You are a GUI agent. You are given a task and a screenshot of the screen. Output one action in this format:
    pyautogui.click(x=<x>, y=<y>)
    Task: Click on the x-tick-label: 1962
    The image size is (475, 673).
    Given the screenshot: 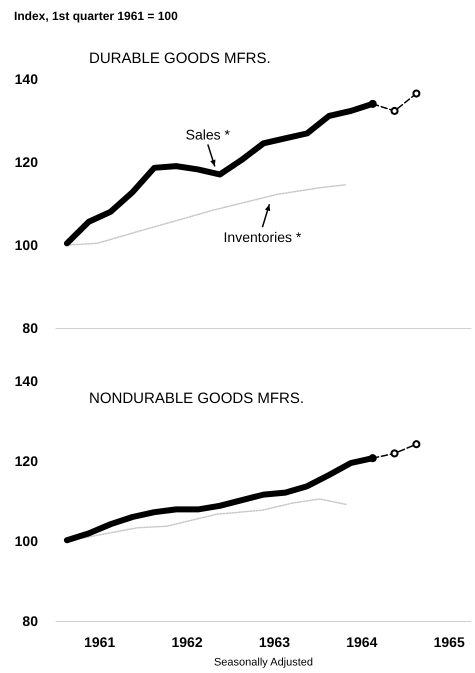 What is the action you would take?
    pyautogui.click(x=187, y=642)
    